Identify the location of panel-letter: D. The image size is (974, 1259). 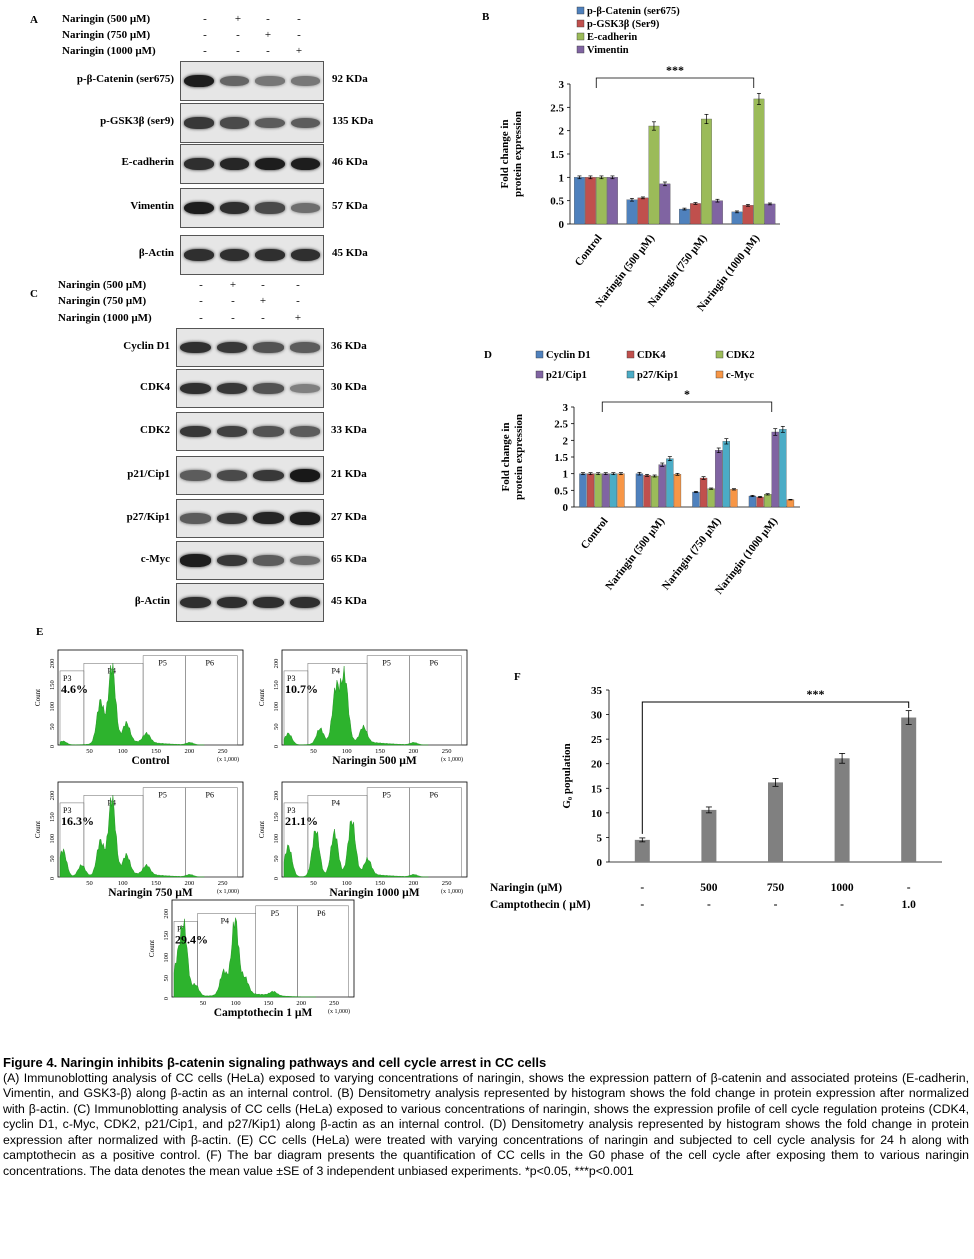
(488, 355).